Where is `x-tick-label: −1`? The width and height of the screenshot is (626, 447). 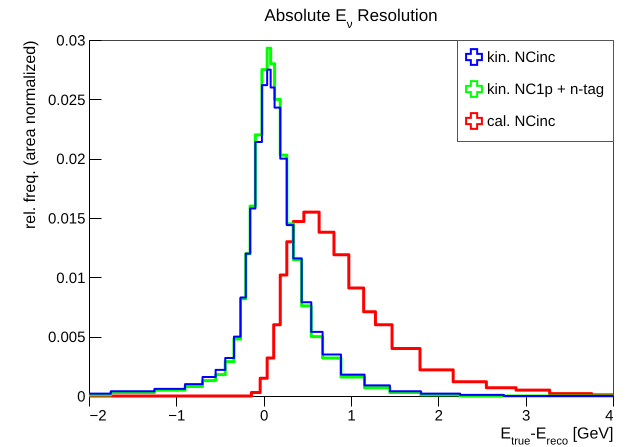
x-tick-label: −1 is located at coordinates (177, 416).